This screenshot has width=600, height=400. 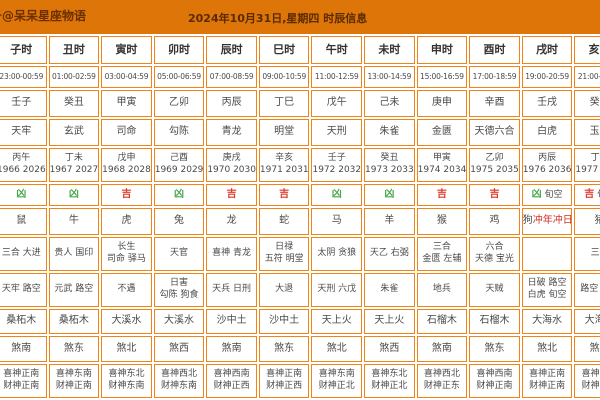 What do you see at coordinates (337, 170) in the screenshot?
I see `clash-years-line: 1972 2032` at bounding box center [337, 170].